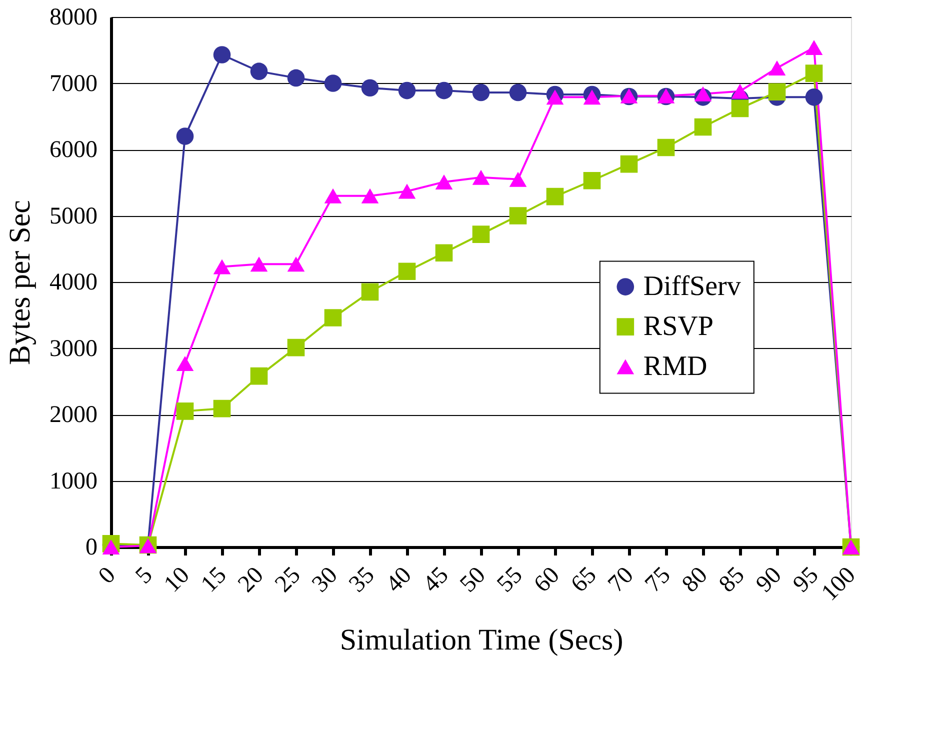 The height and width of the screenshot is (740, 943). Describe the element at coordinates (74, 349) in the screenshot. I see `y-tick-label: 3000` at that location.